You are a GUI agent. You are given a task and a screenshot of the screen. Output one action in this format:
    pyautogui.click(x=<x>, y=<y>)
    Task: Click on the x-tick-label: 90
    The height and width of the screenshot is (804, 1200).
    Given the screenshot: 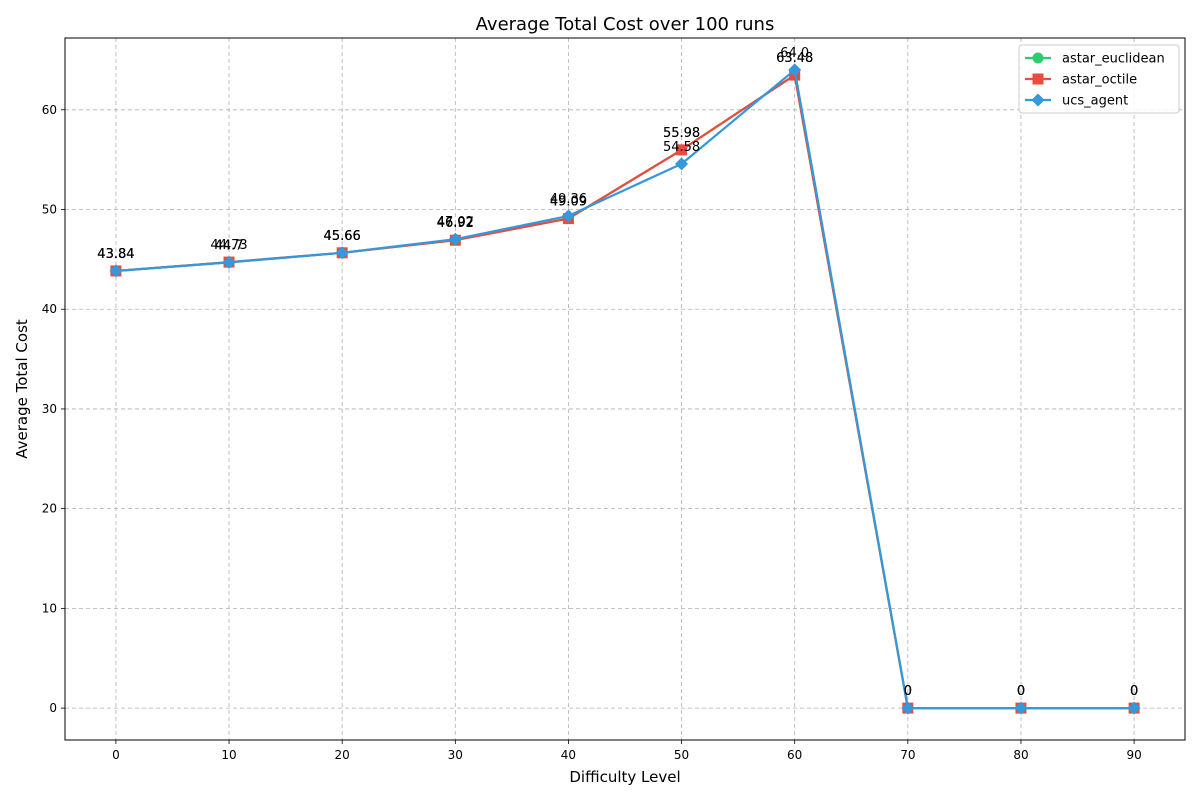 What is the action you would take?
    pyautogui.click(x=1133, y=755)
    